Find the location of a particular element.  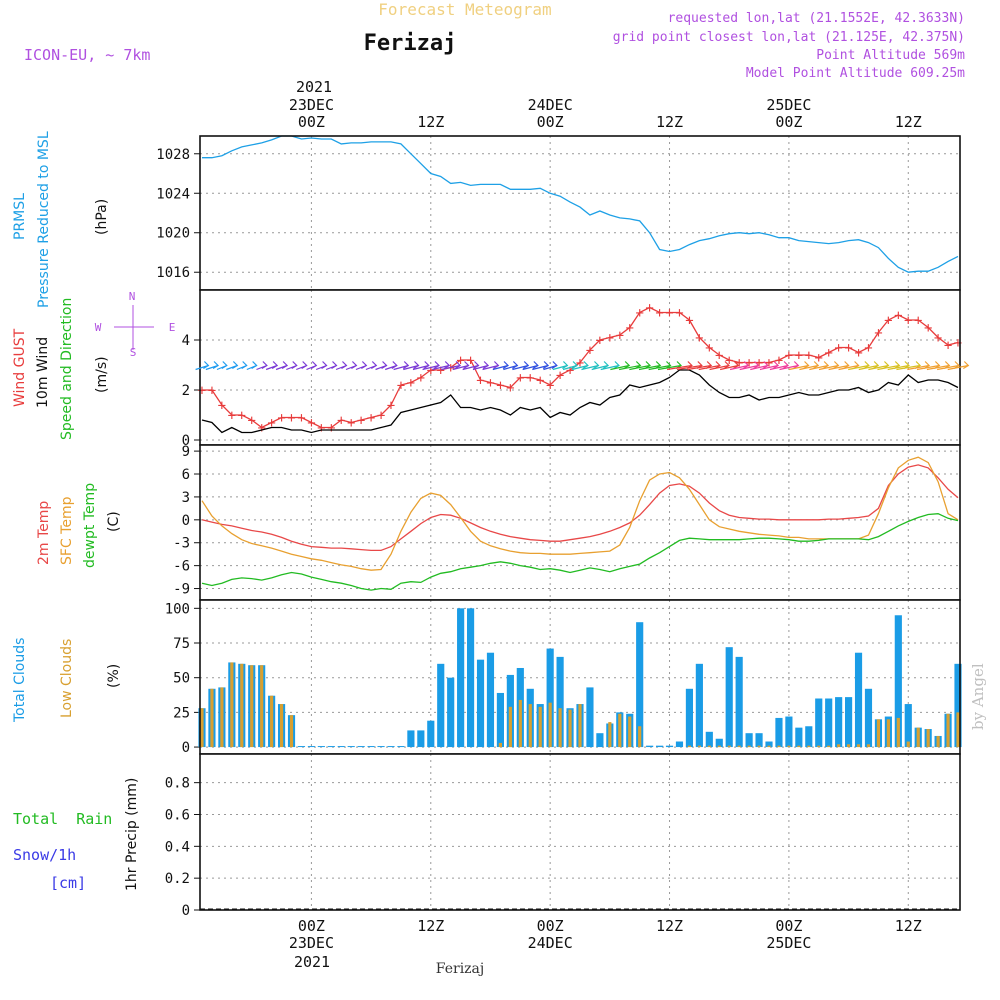

wind-unit: (m/s) is located at coordinates (102, 374).